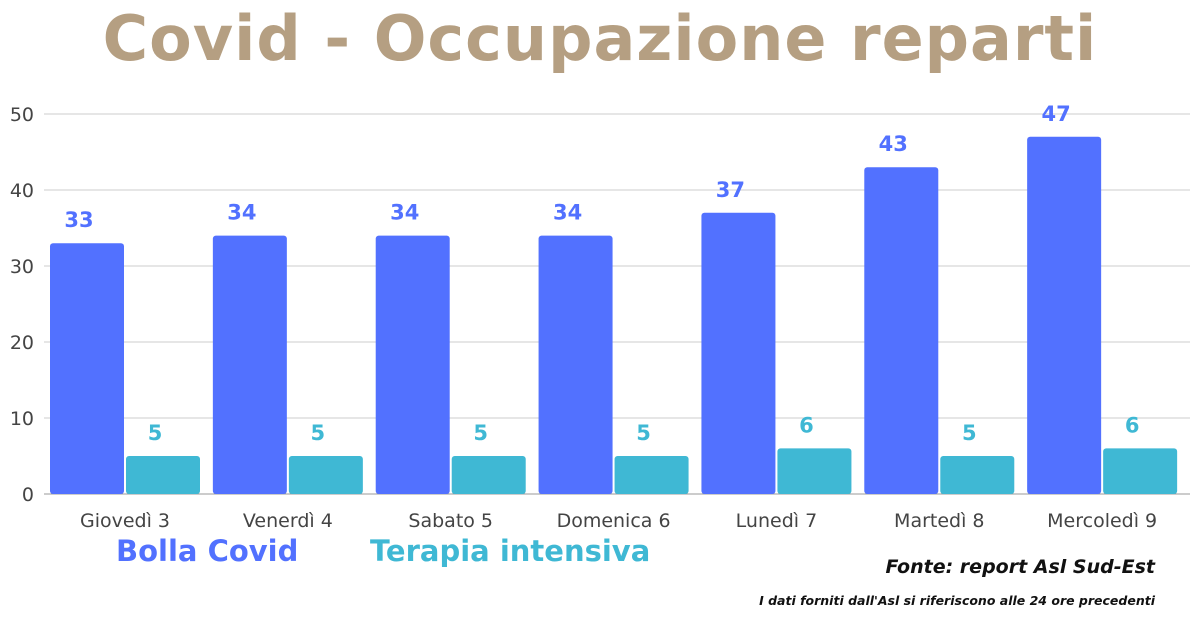 The image size is (1200, 630). What do you see at coordinates (730, 190) in the screenshot?
I see `data-label: 37` at bounding box center [730, 190].